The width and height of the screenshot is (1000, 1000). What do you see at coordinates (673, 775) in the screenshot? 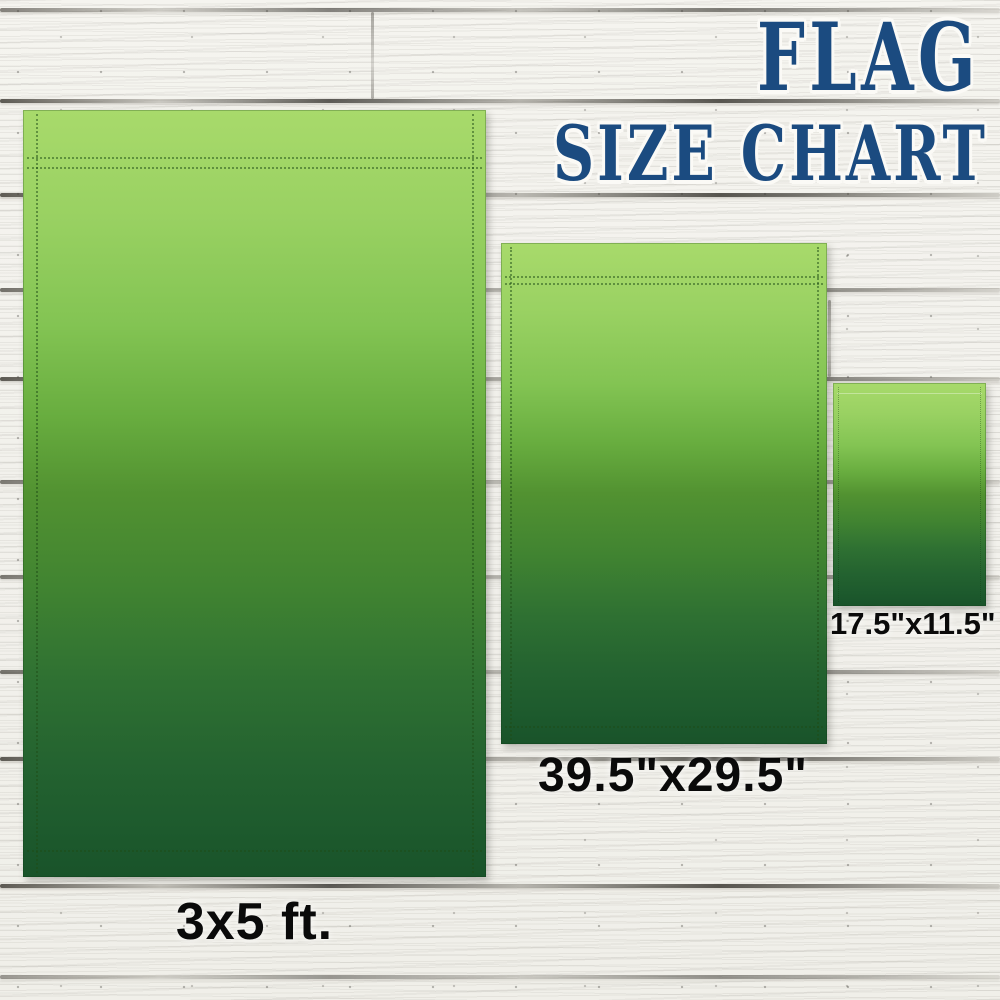
I see `flag-medium-size-label: 39.5"x29.5"` at bounding box center [673, 775].